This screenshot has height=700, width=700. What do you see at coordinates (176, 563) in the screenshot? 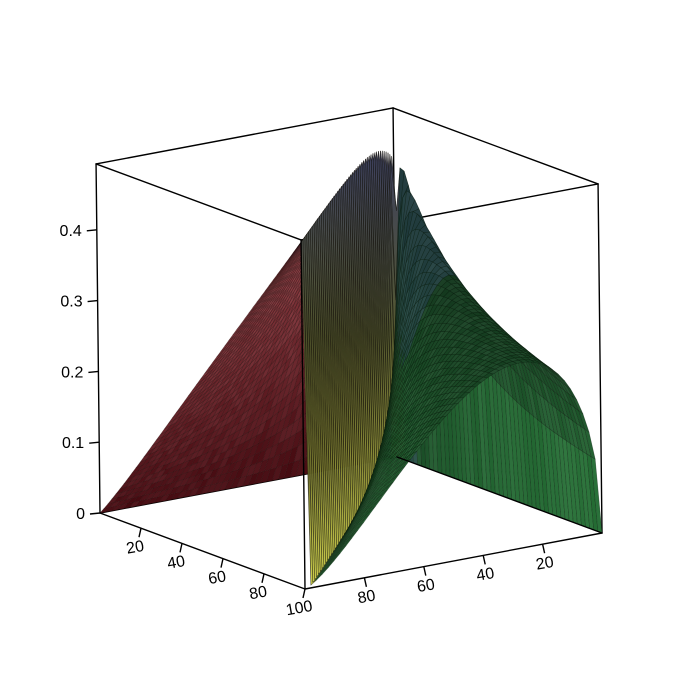
I see `x-tick-label: 40` at bounding box center [176, 563].